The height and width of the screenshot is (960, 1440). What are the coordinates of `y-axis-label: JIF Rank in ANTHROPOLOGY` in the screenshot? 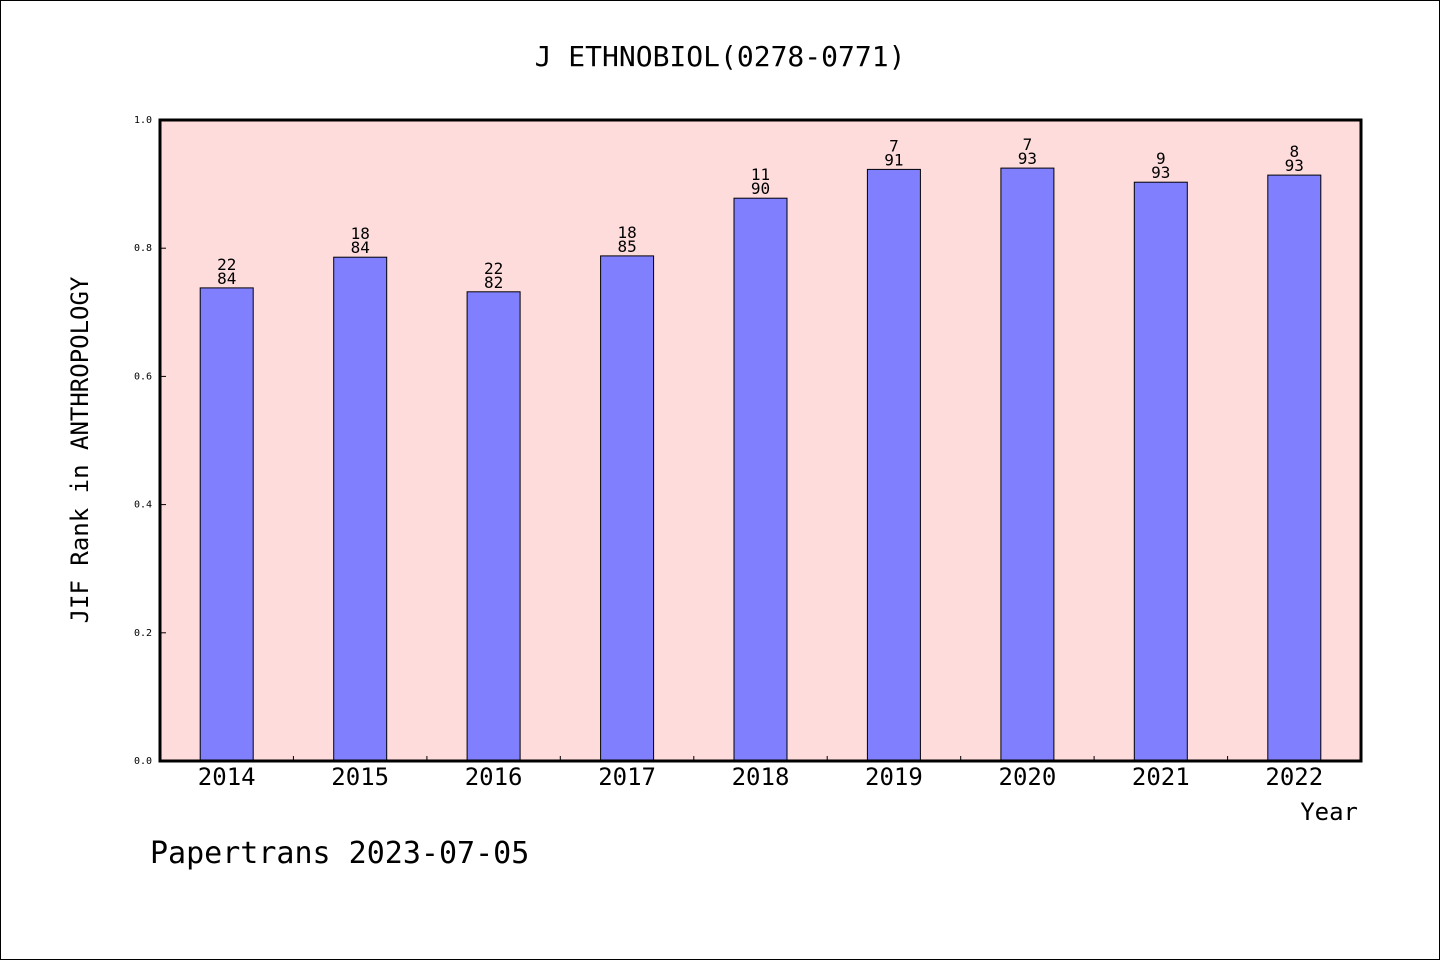 It's located at (80, 449).